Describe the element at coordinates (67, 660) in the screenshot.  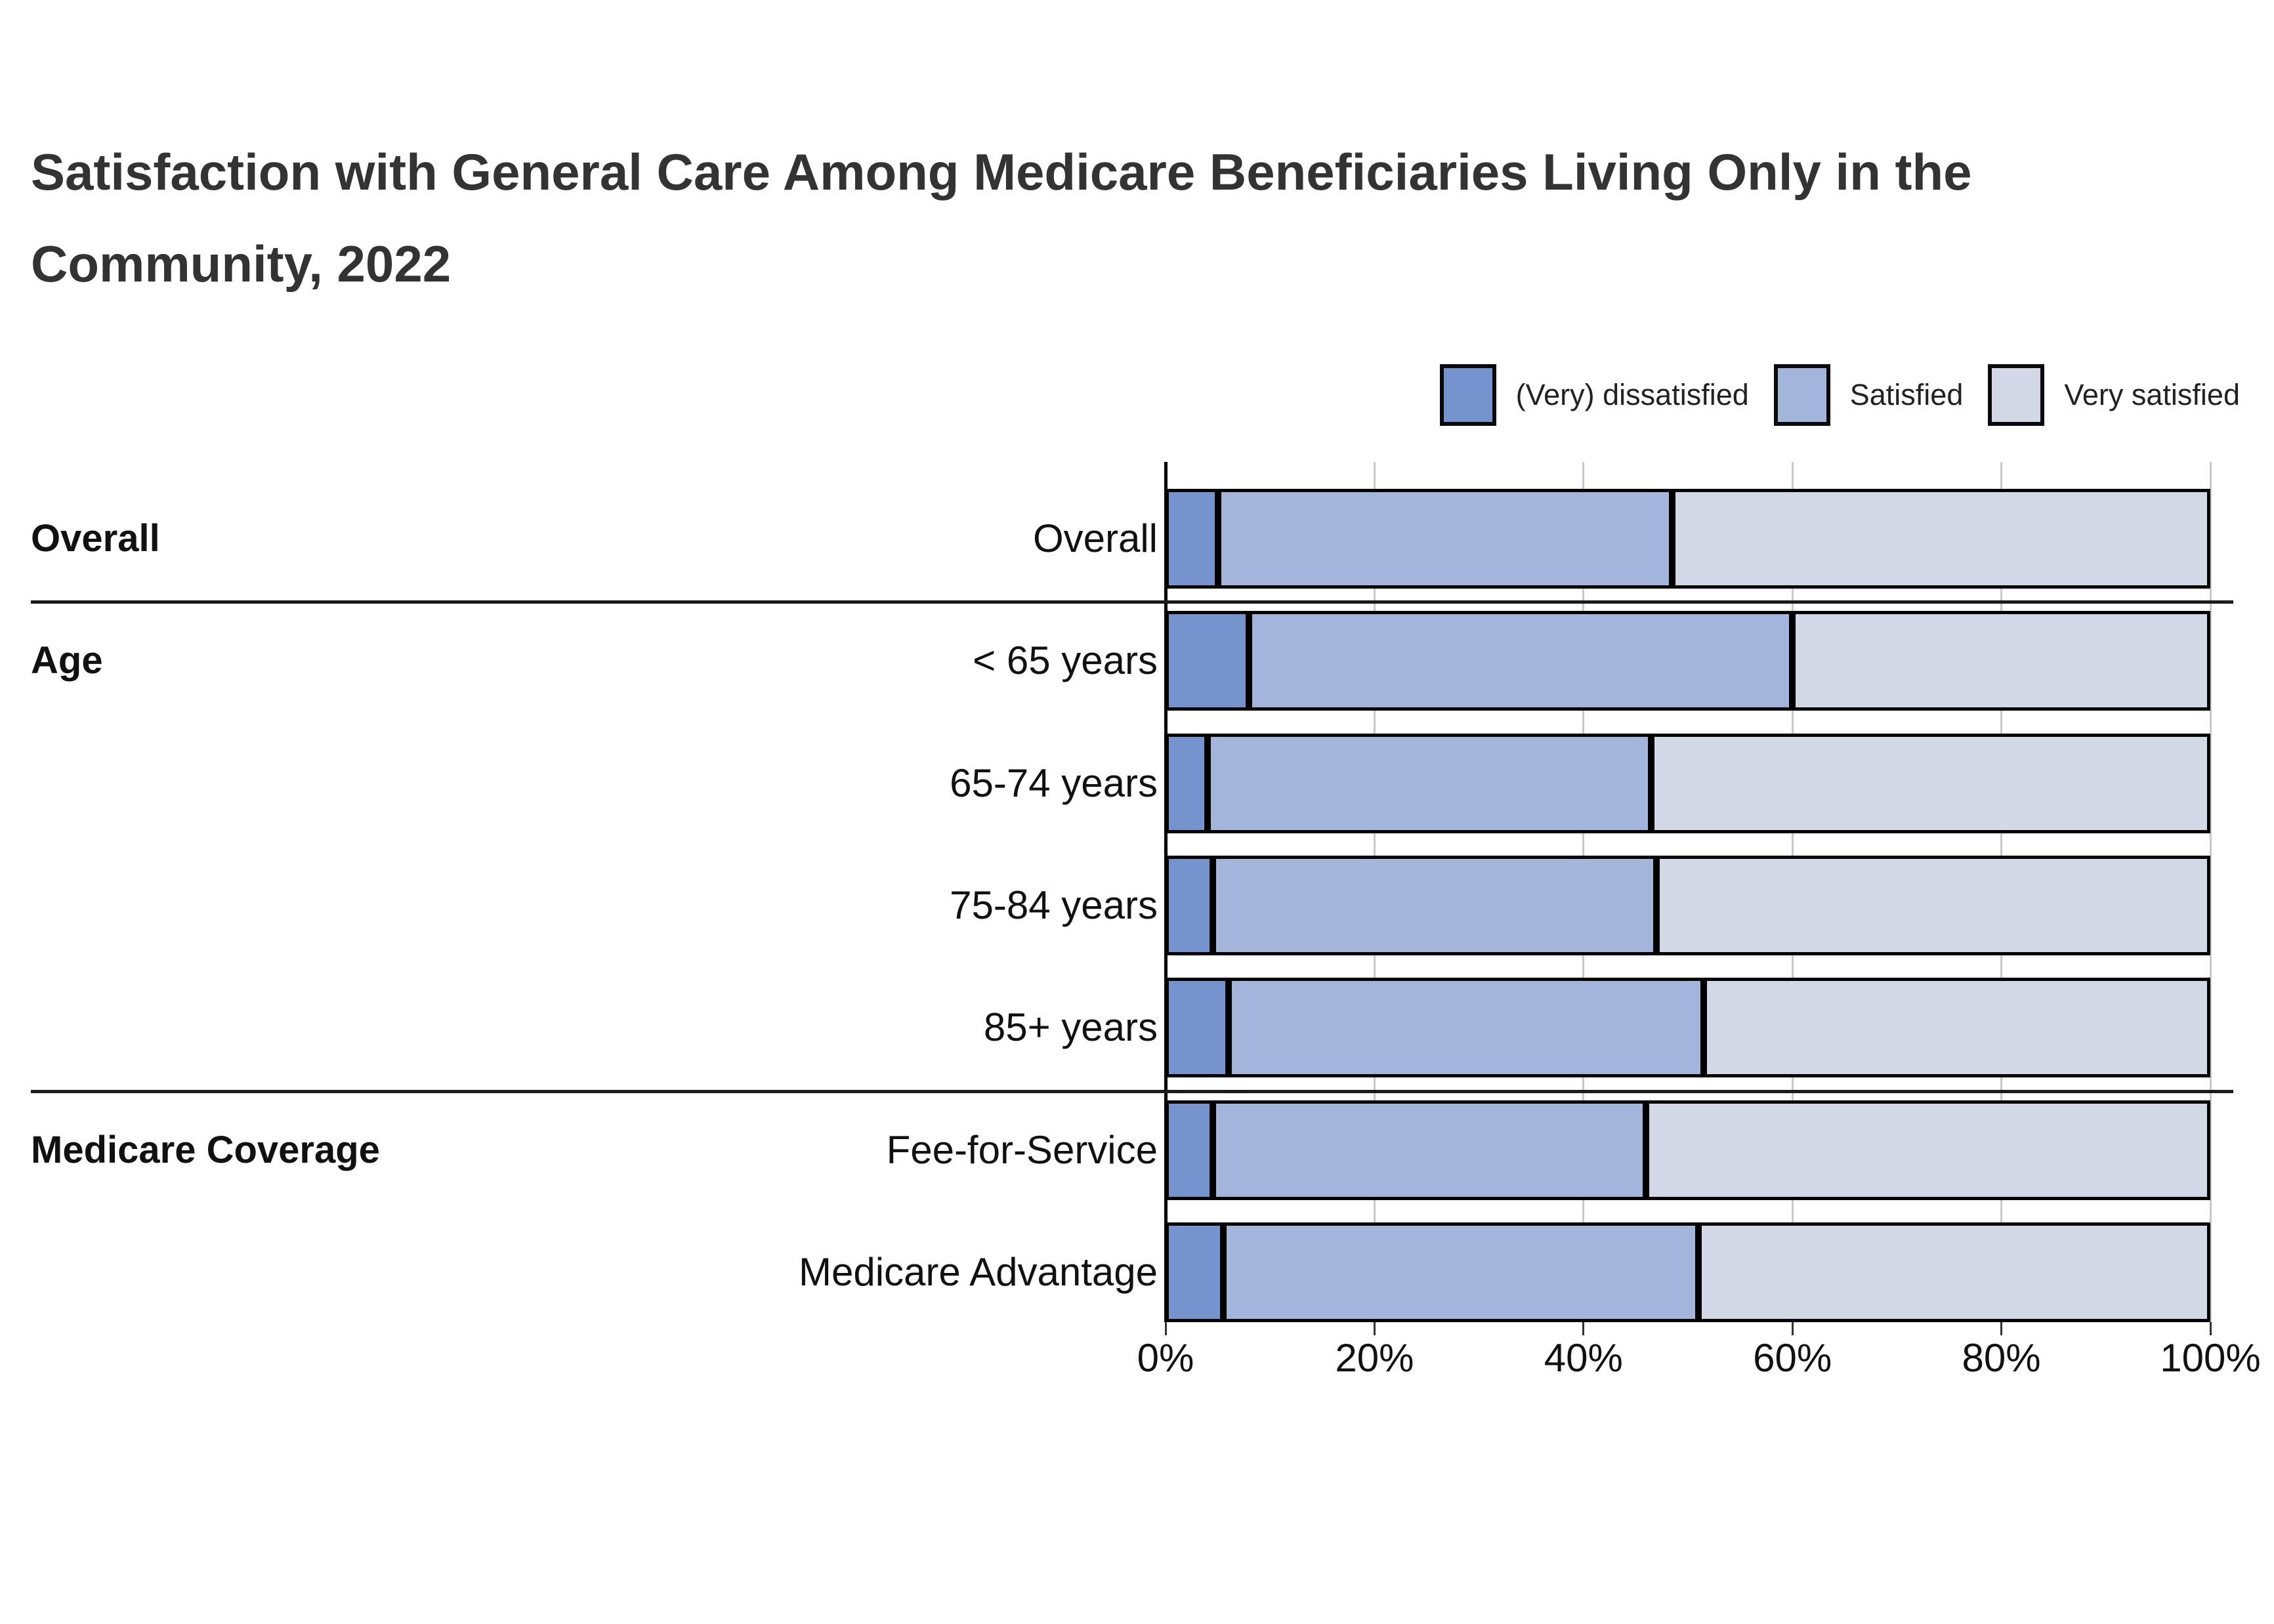
I see `group-label: Age` at that location.